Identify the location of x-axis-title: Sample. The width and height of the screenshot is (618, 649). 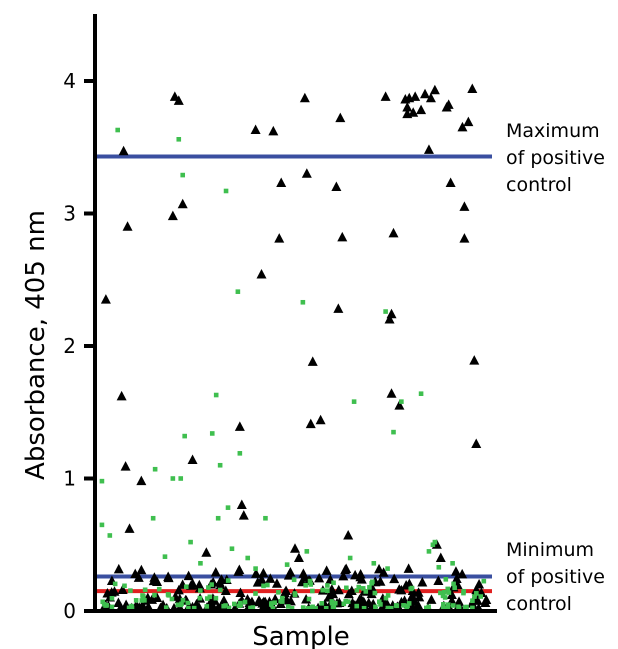
(301, 635).